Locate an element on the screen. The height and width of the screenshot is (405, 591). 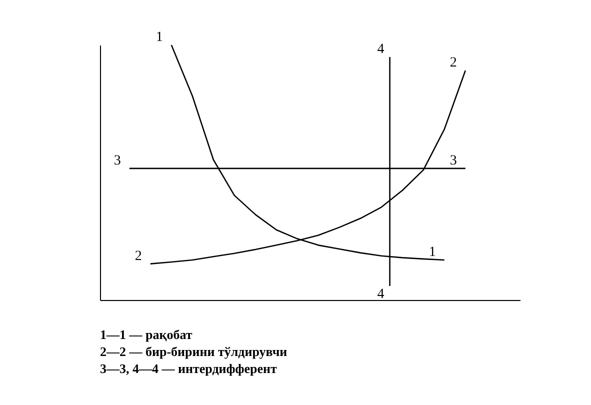
series-label: 3 is located at coordinates (453, 160).